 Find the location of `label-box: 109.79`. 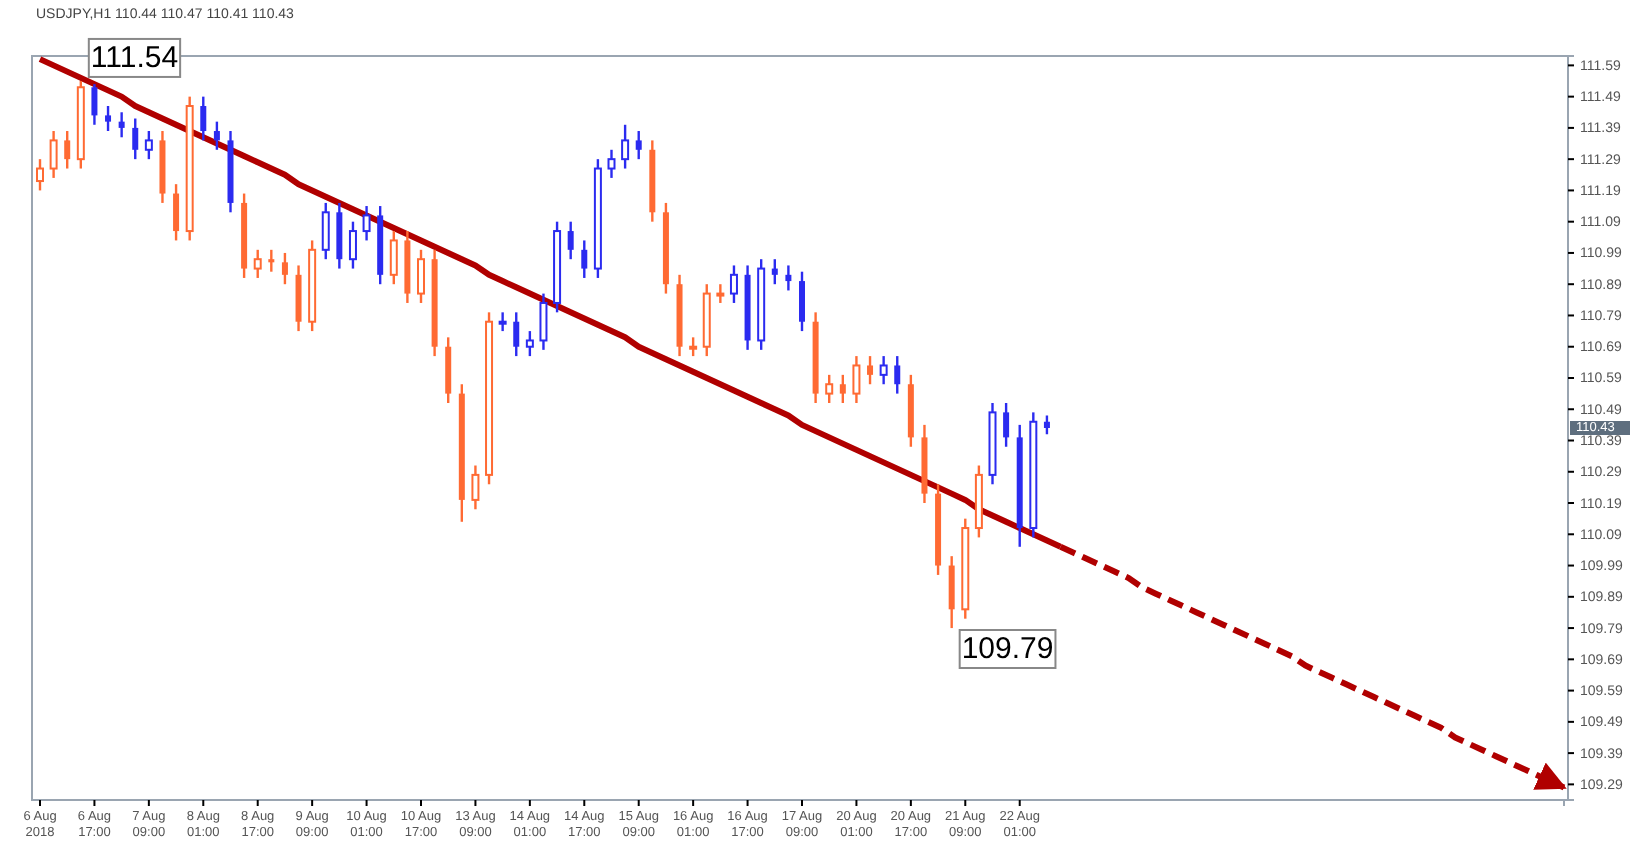

label-box: 109.79 is located at coordinates (1007, 649).